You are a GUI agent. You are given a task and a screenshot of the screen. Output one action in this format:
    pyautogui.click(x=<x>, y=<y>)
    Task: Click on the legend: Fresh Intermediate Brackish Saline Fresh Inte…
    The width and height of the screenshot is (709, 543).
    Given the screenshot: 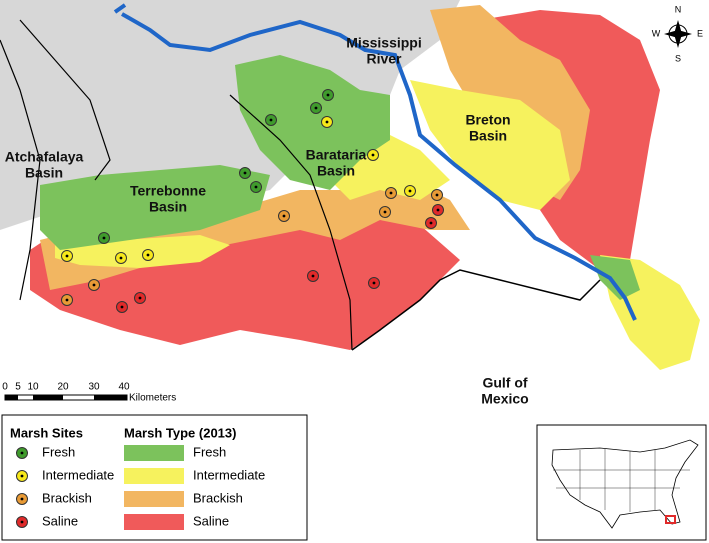 What is the action you would take?
    pyautogui.click(x=140, y=487)
    